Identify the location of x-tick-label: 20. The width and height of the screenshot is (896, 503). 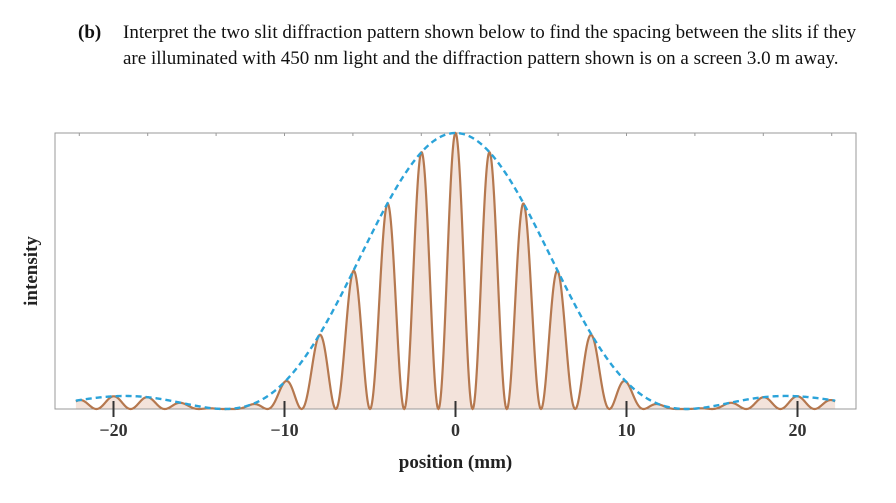
(798, 430).